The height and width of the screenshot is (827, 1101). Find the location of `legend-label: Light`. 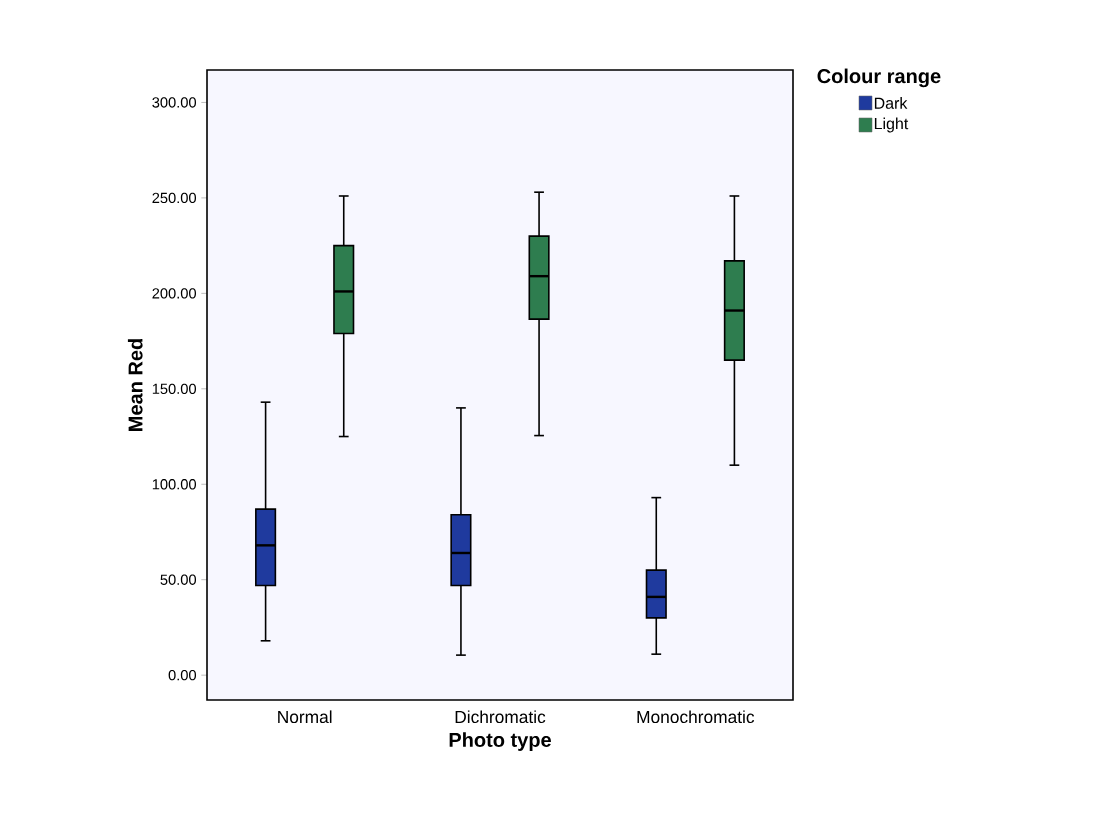

legend-label: Light is located at coordinates (891, 125).